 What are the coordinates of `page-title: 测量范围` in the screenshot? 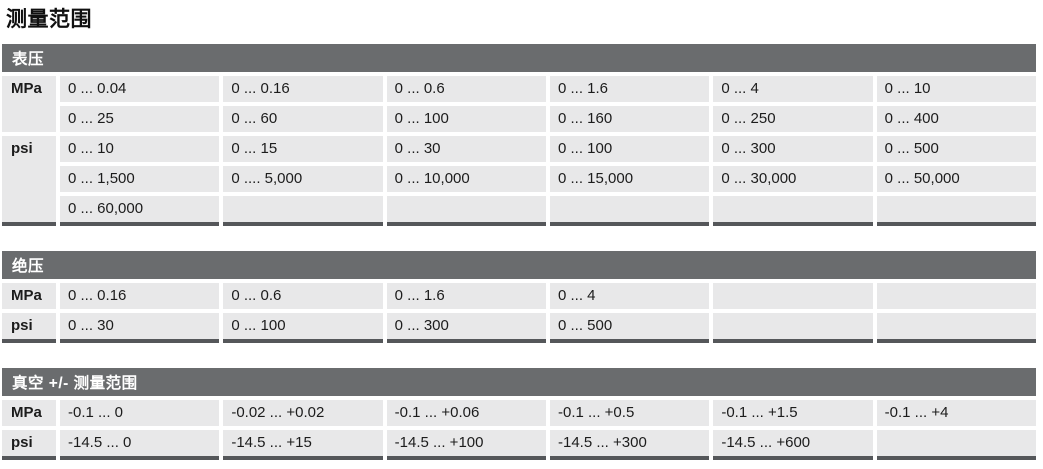 It's located at (49, 19).